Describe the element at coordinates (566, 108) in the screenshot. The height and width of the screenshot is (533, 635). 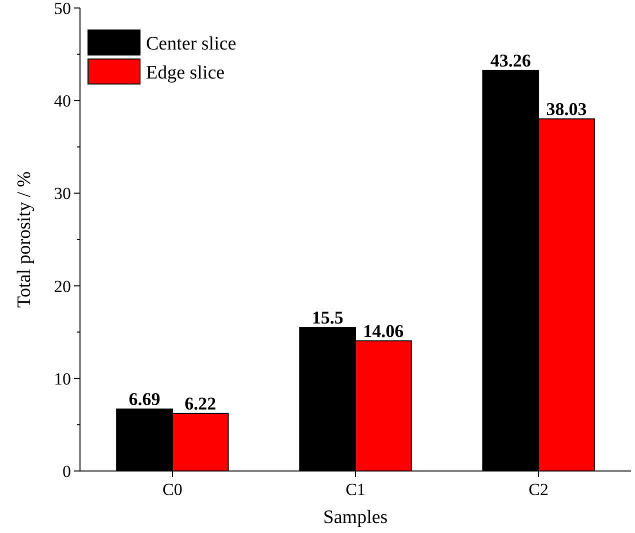
I see `data-label: 38.03` at that location.